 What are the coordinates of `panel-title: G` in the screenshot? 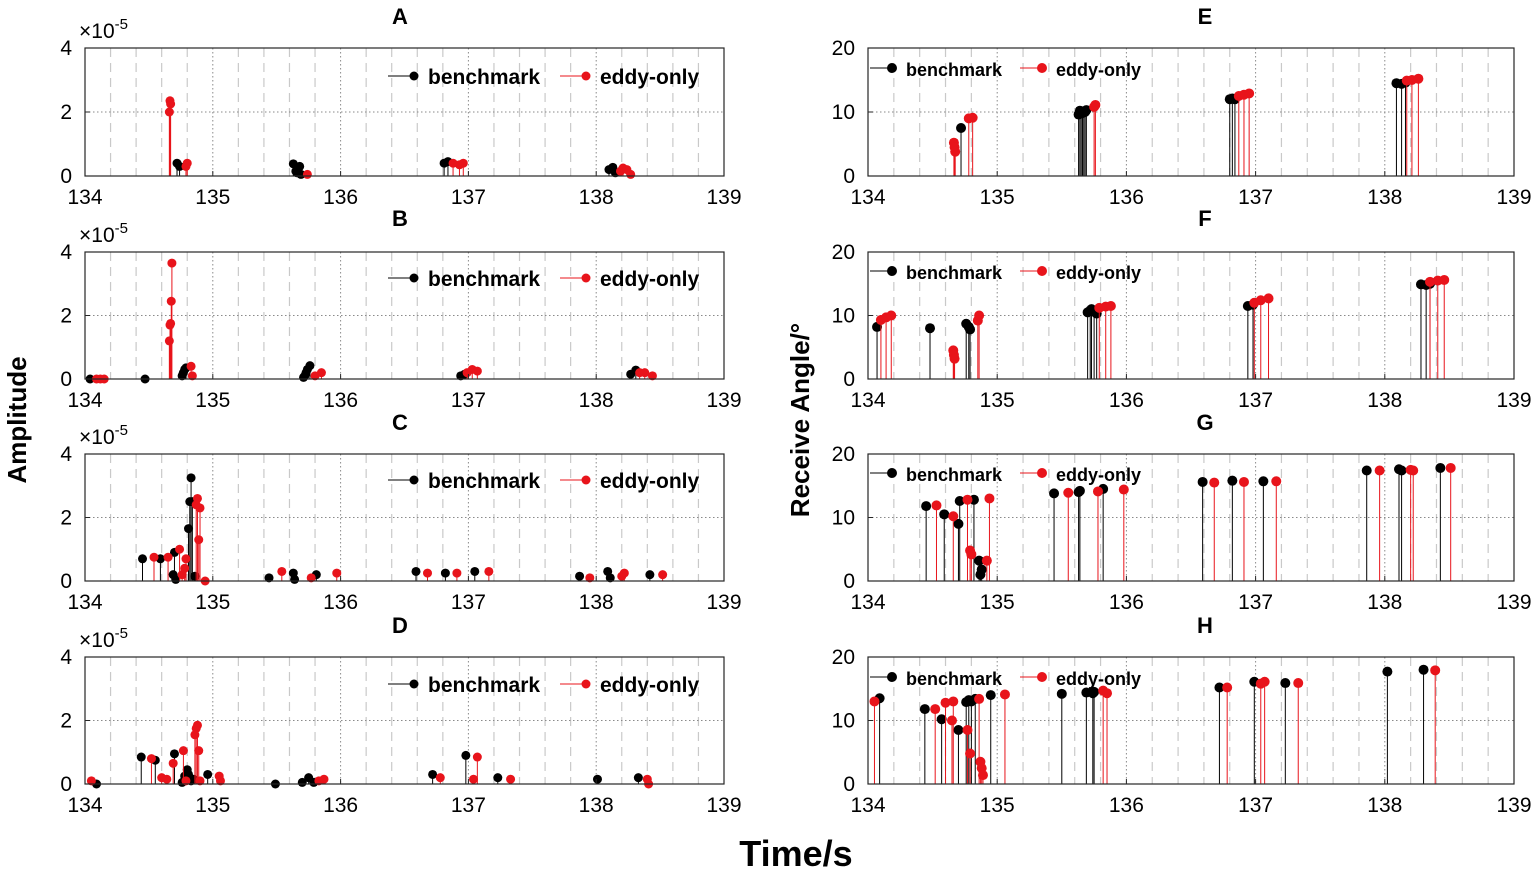 It's located at (1204, 422).